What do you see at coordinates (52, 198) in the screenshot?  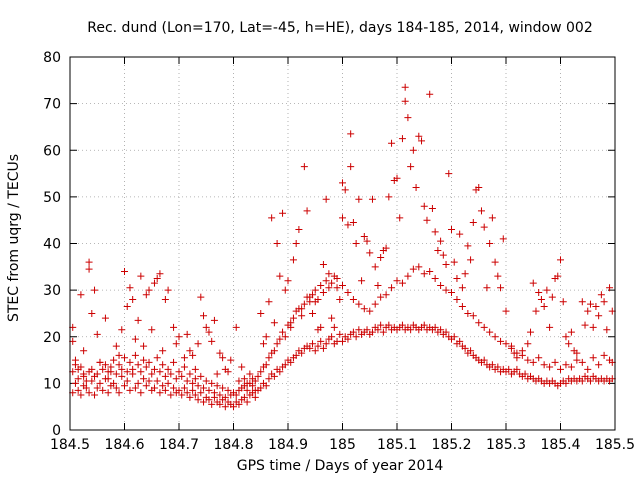 I see `y-tick-label: 50` at bounding box center [52, 198].